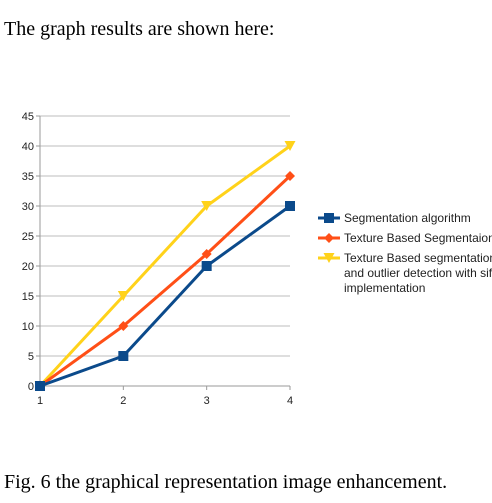 The width and height of the screenshot is (492, 503). I want to click on x-tick-label-4: 4, so click(290, 401).